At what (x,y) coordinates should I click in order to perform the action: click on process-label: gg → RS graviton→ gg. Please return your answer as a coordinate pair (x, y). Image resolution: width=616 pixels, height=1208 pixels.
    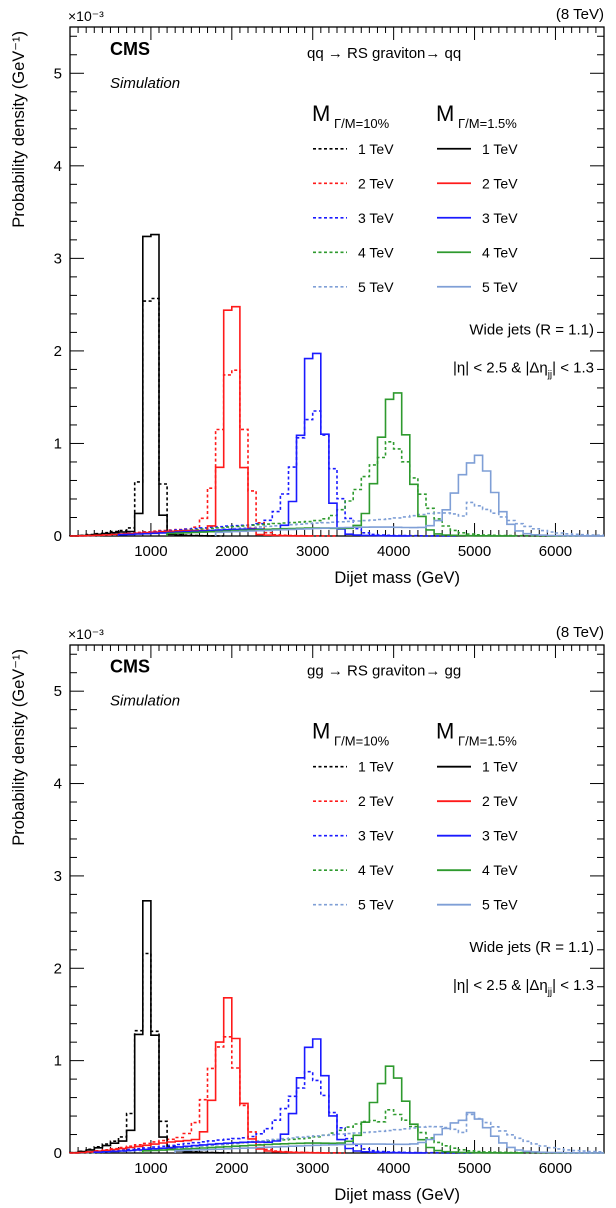
    Looking at the image, I should click on (384, 671).